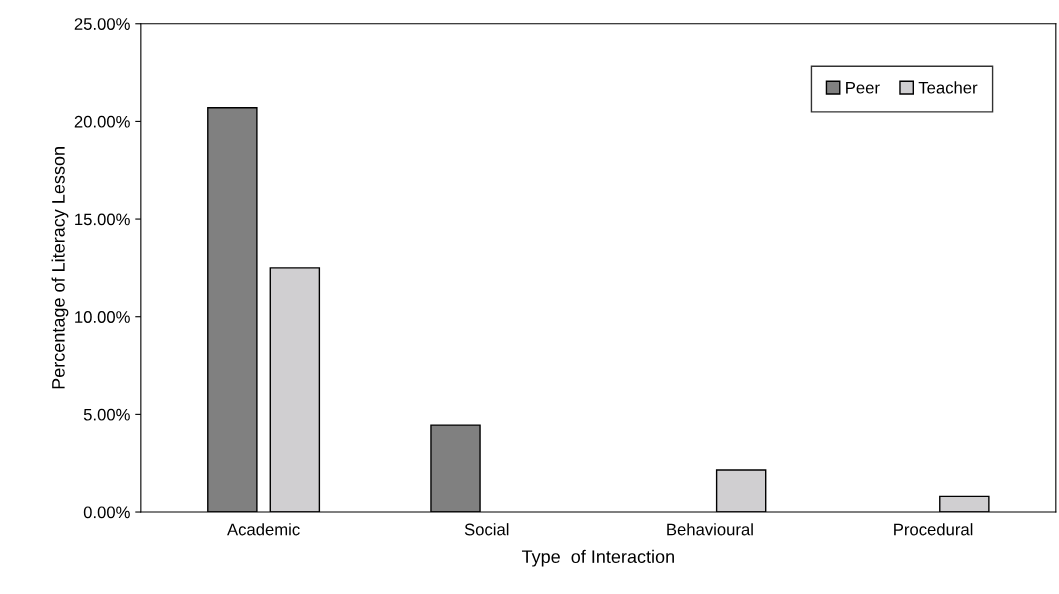 The image size is (1059, 594). What do you see at coordinates (486, 529) in the screenshot?
I see `x-tick-label: Social` at bounding box center [486, 529].